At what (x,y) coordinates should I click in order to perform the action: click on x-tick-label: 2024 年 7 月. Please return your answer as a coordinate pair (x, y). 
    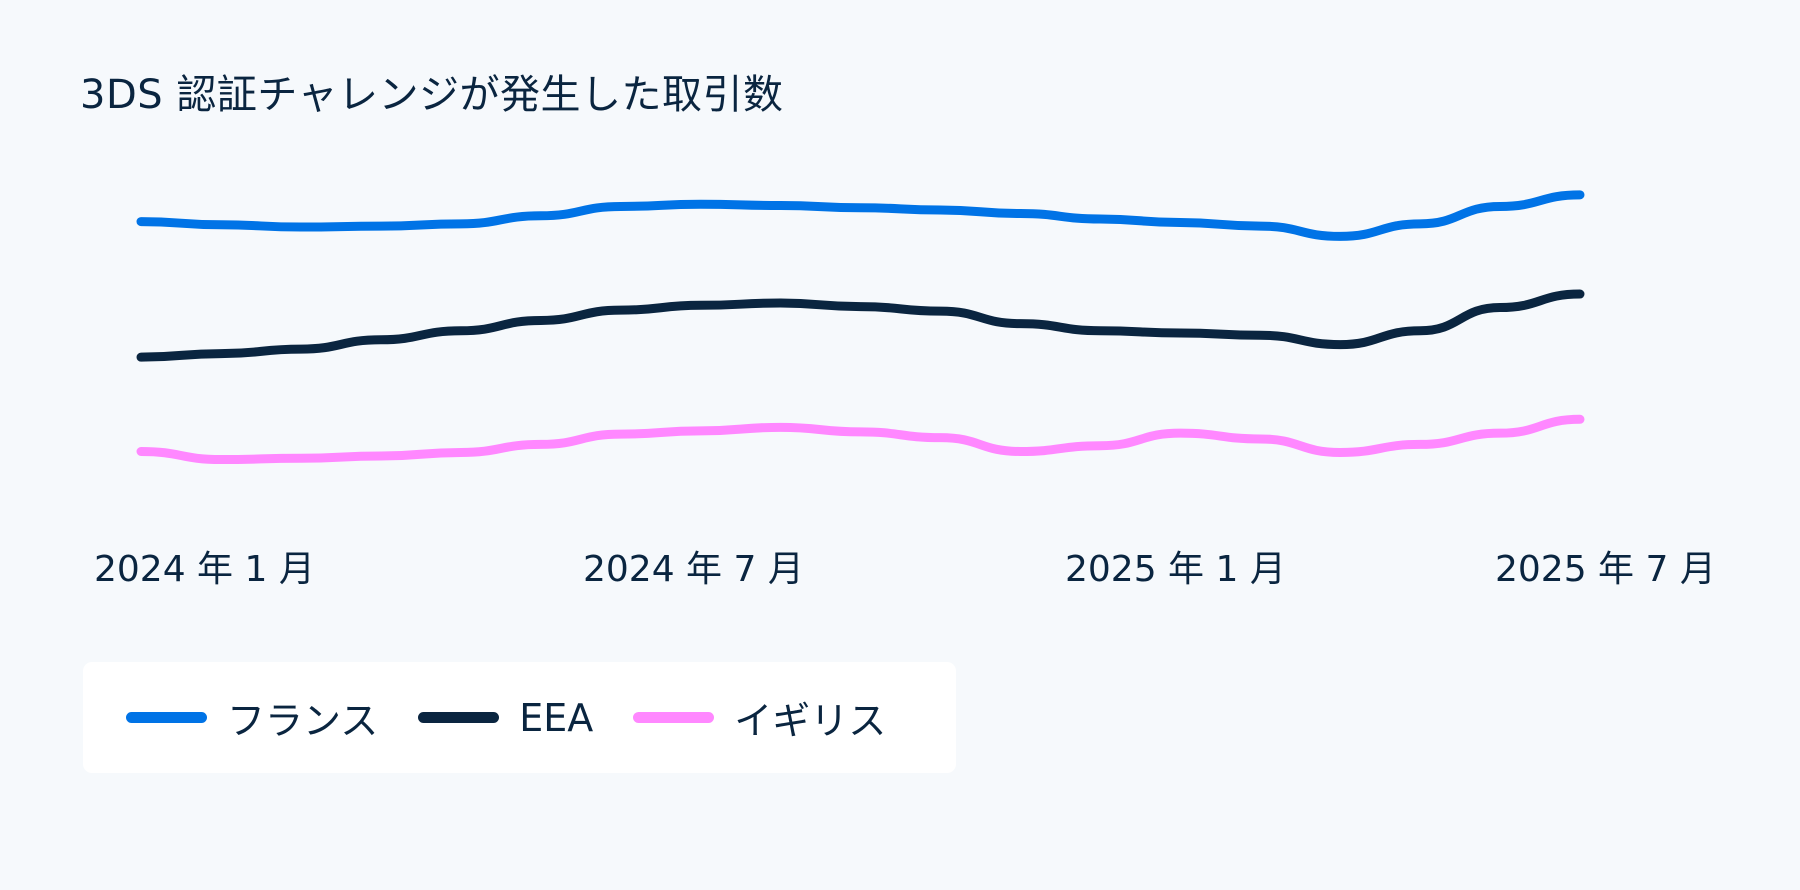
    Looking at the image, I should click on (693, 569).